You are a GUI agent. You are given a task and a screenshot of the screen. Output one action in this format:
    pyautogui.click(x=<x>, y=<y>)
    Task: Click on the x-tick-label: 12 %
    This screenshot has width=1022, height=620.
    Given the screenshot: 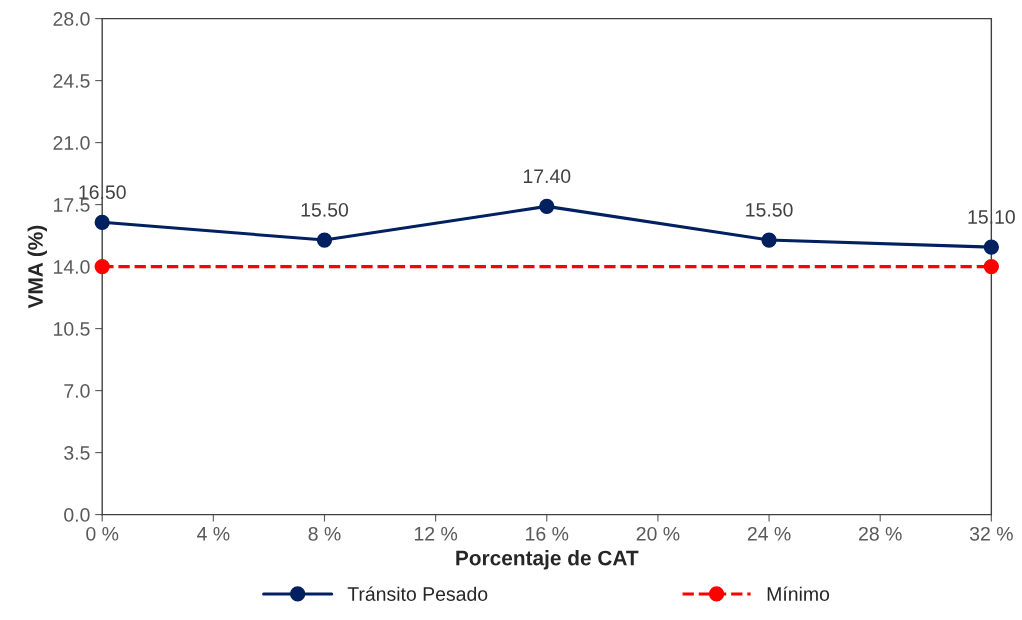 What is the action you would take?
    pyautogui.click(x=436, y=533)
    